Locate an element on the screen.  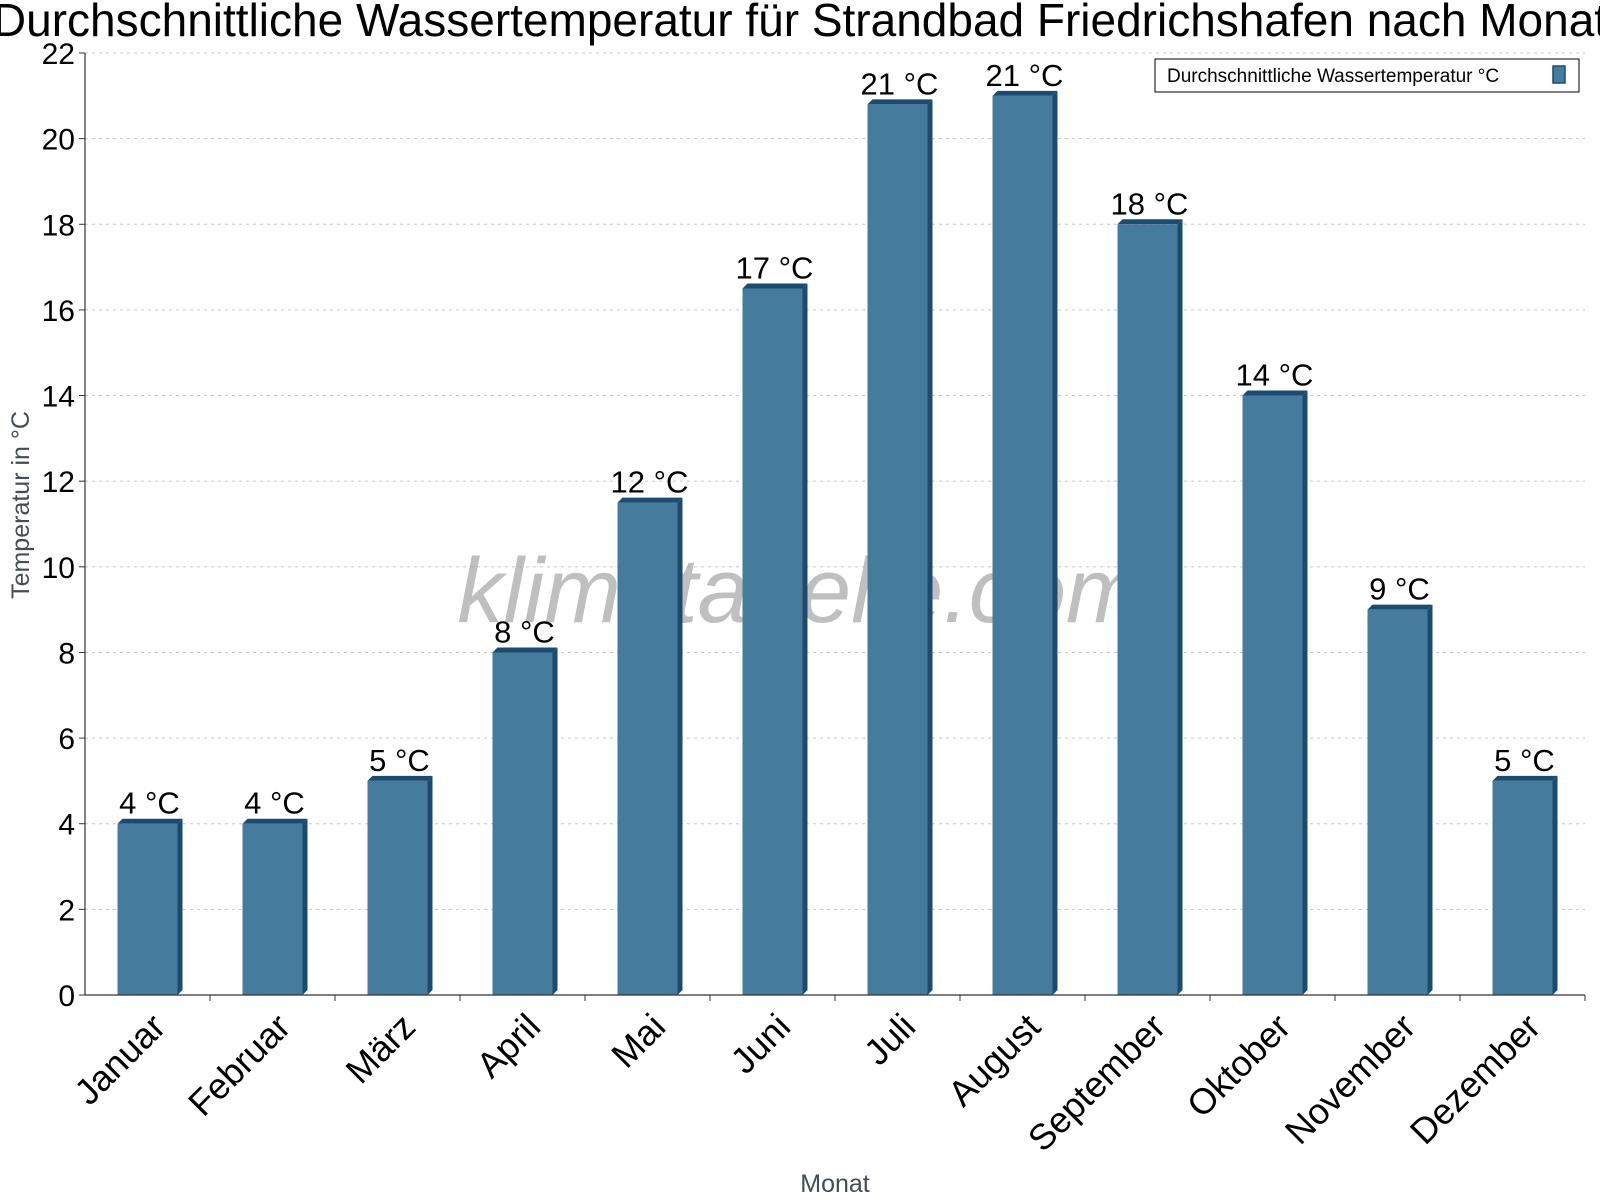
x-tick-label: Februar is located at coordinates (239, 1065).